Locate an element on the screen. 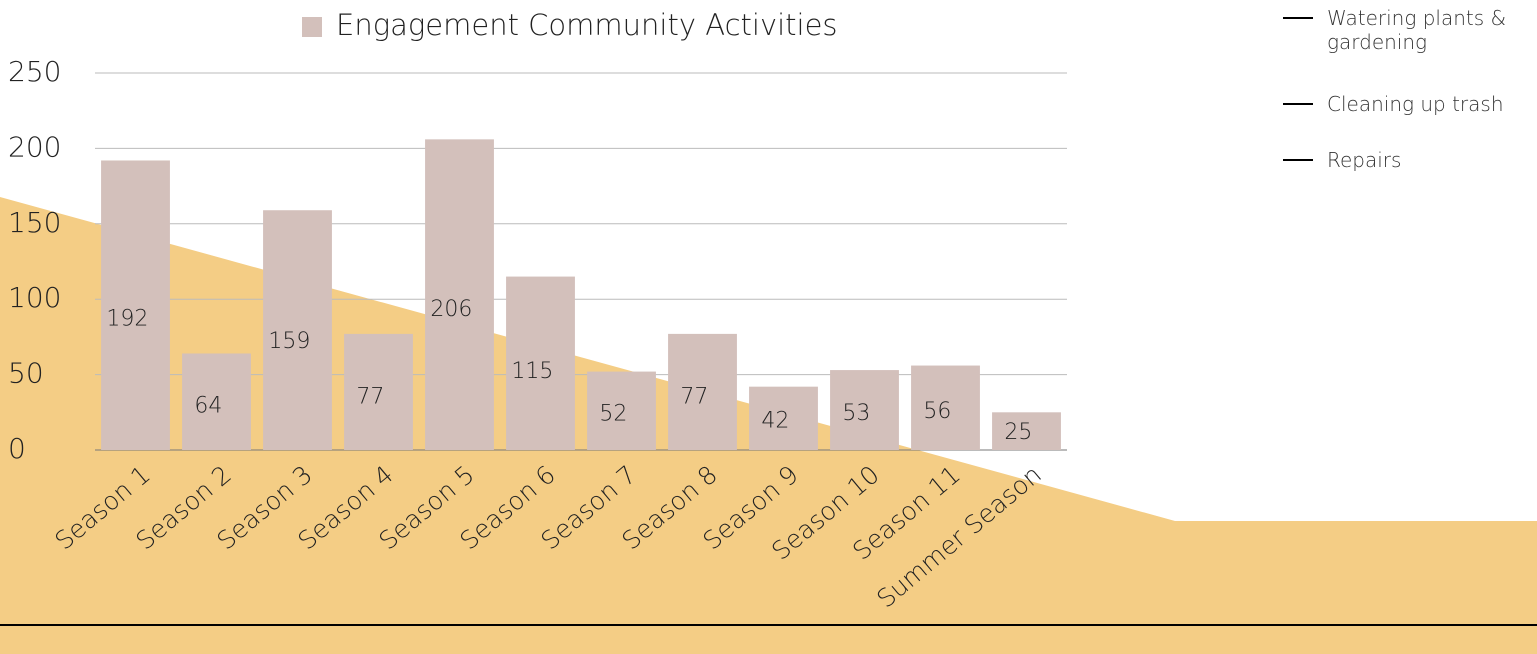 The width and height of the screenshot is (1537, 654). chart-title: Engagement Community Activities is located at coordinates (587, 25).